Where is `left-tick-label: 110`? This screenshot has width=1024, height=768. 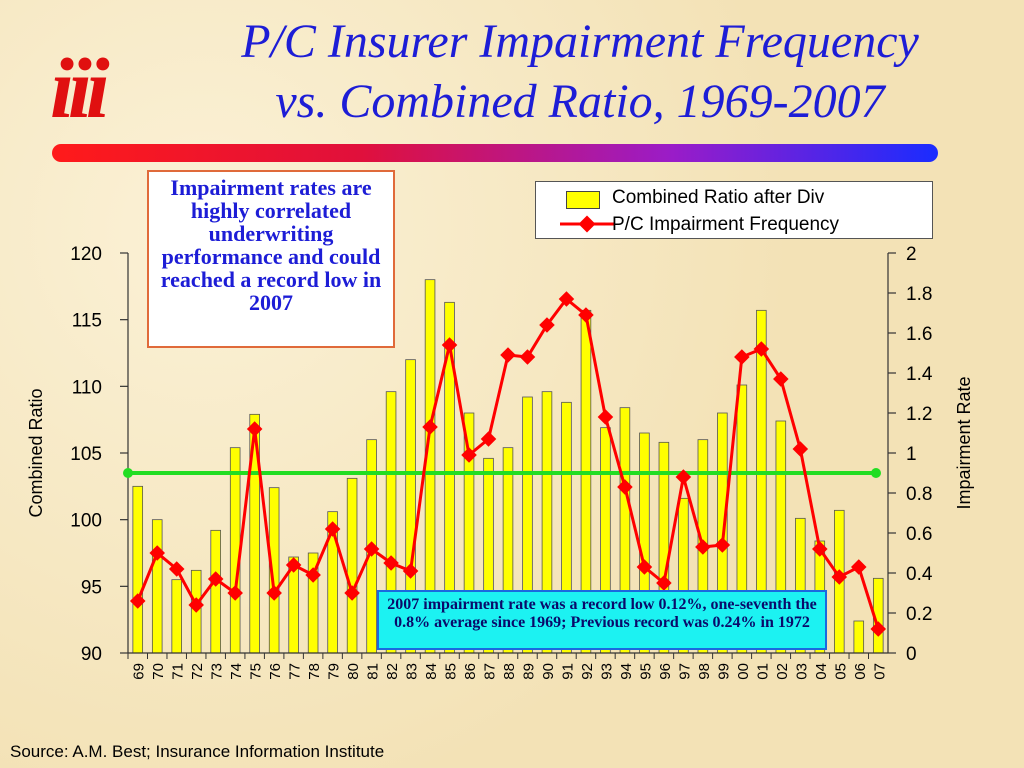
left-tick-label: 110 is located at coordinates (87, 387).